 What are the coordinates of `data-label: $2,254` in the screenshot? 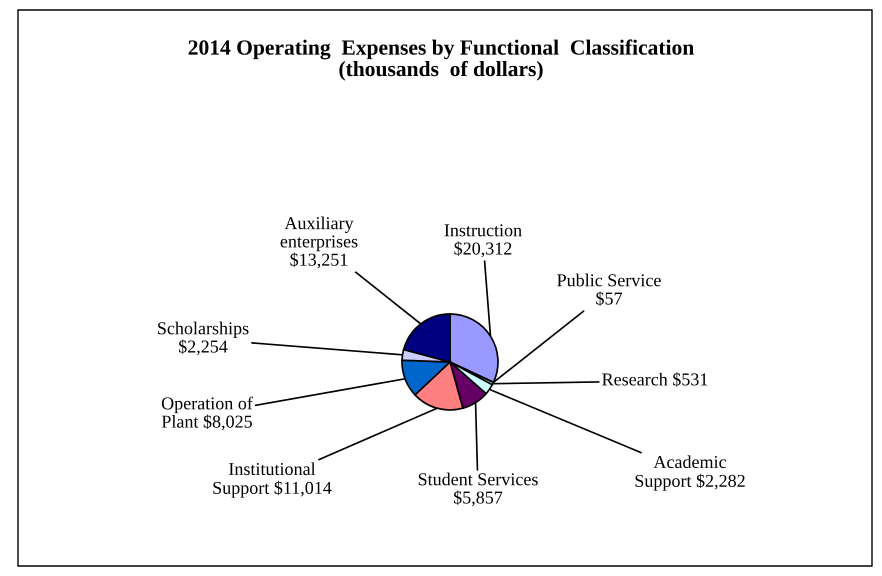 It's located at (203, 347).